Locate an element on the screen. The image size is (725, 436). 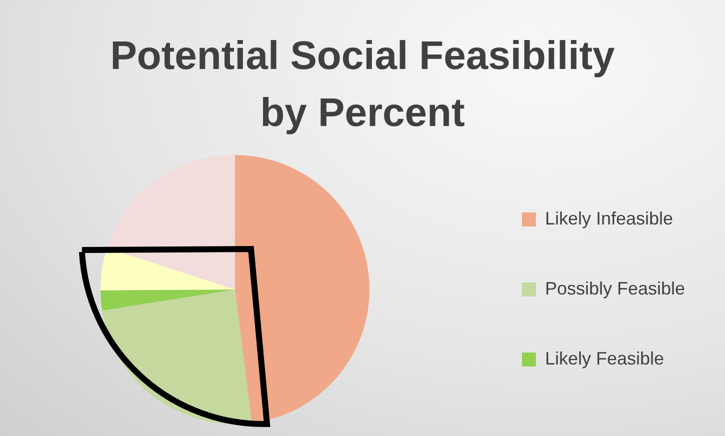
legend-label: Likely Infeasible is located at coordinates (609, 218).